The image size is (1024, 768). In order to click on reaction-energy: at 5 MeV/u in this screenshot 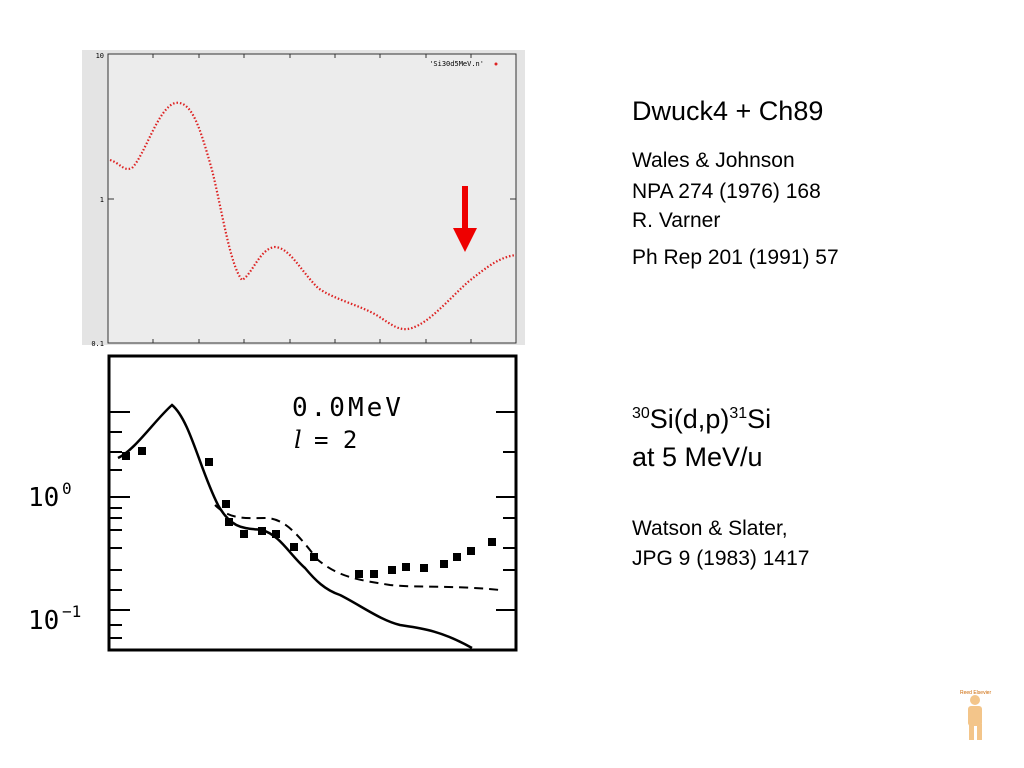, I will do `click(697, 457)`.